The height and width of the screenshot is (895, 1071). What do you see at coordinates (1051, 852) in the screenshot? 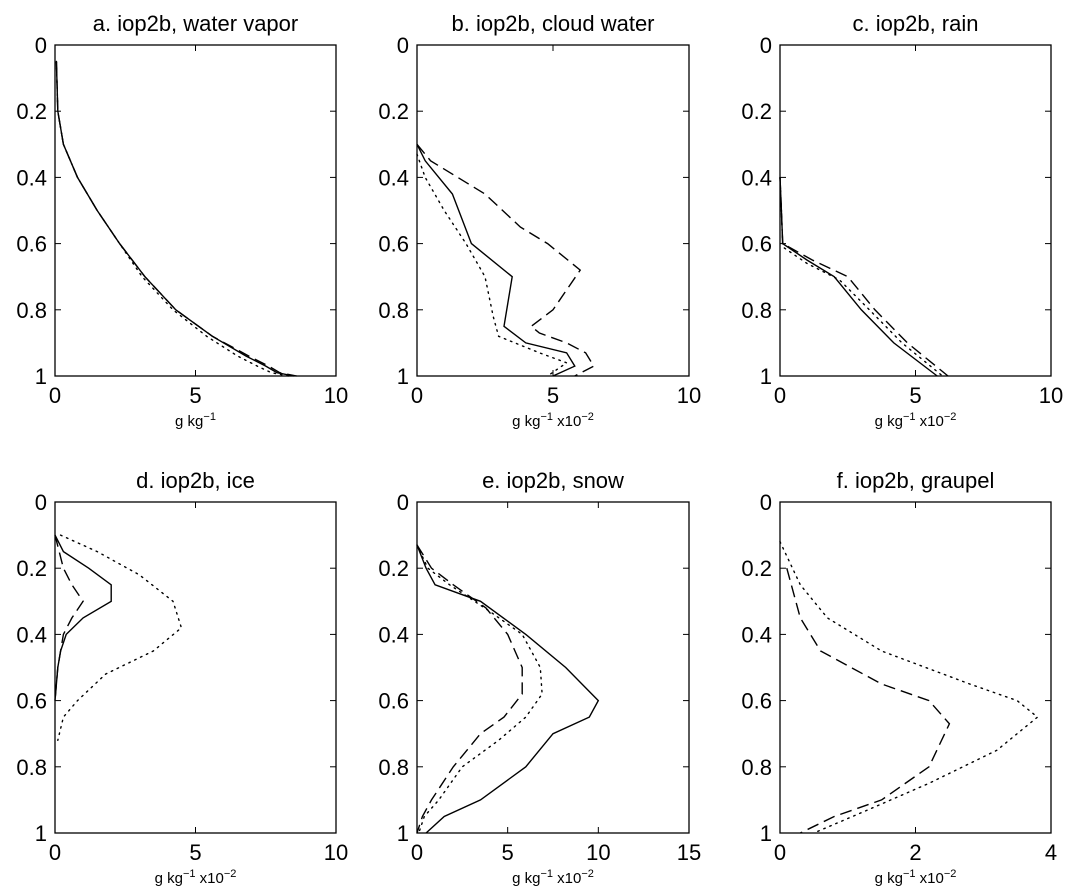
I see `x-tick-label: 4` at bounding box center [1051, 852].